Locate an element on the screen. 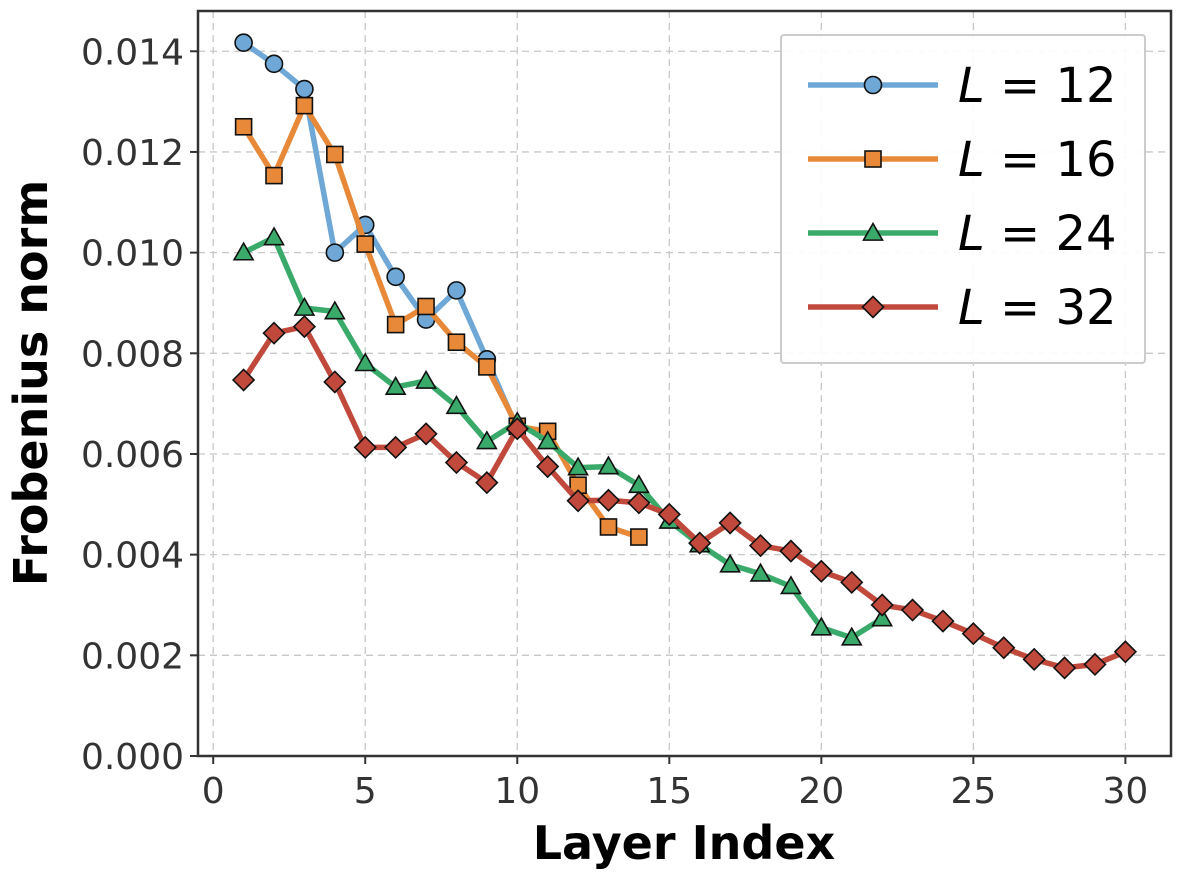  y-tick-label: 0.002 is located at coordinates (132, 656).